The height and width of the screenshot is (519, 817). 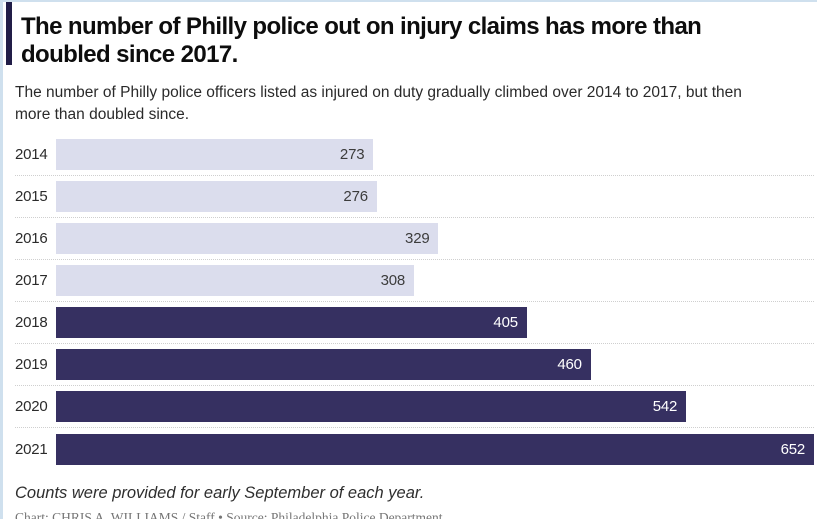 I want to click on bar-2021: 652, so click(x=435, y=449).